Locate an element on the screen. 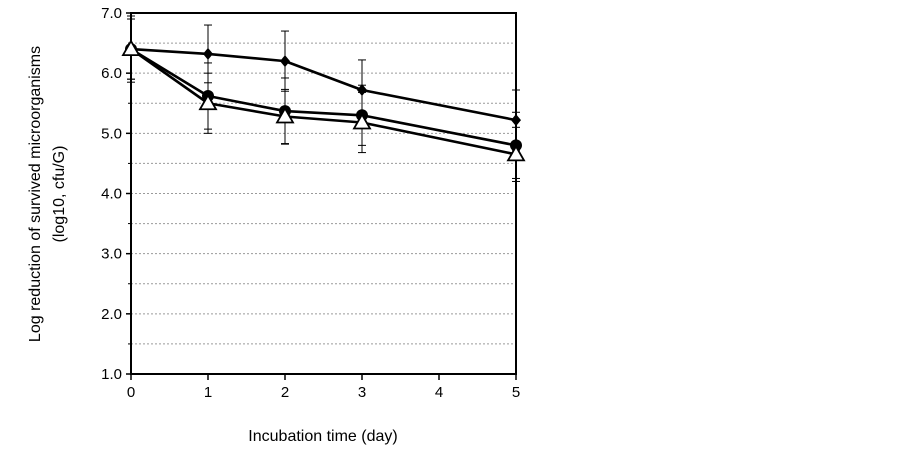 The height and width of the screenshot is (451, 903). markers is located at coordinates (323, 100).